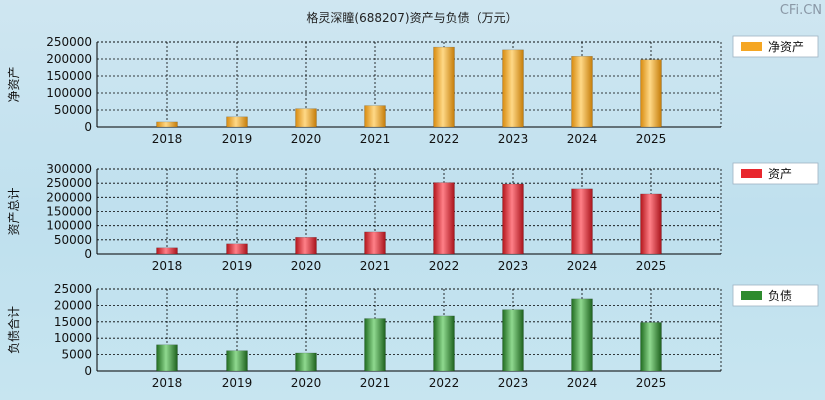 This screenshot has height=400, width=825. I want to click on legend: 资产, so click(775, 173).